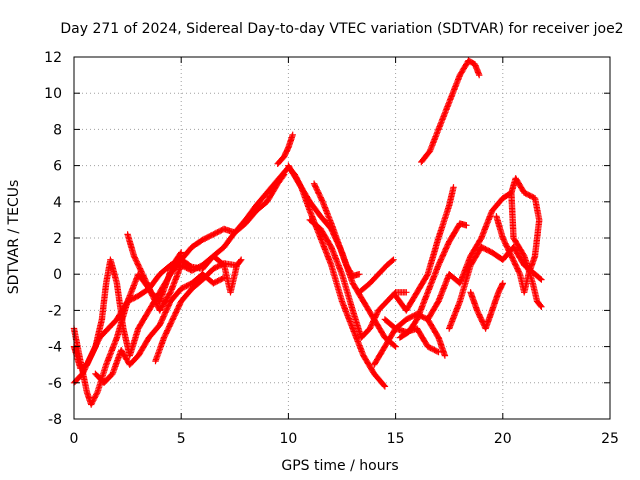  I want to click on series-arc11, so click(376, 276).